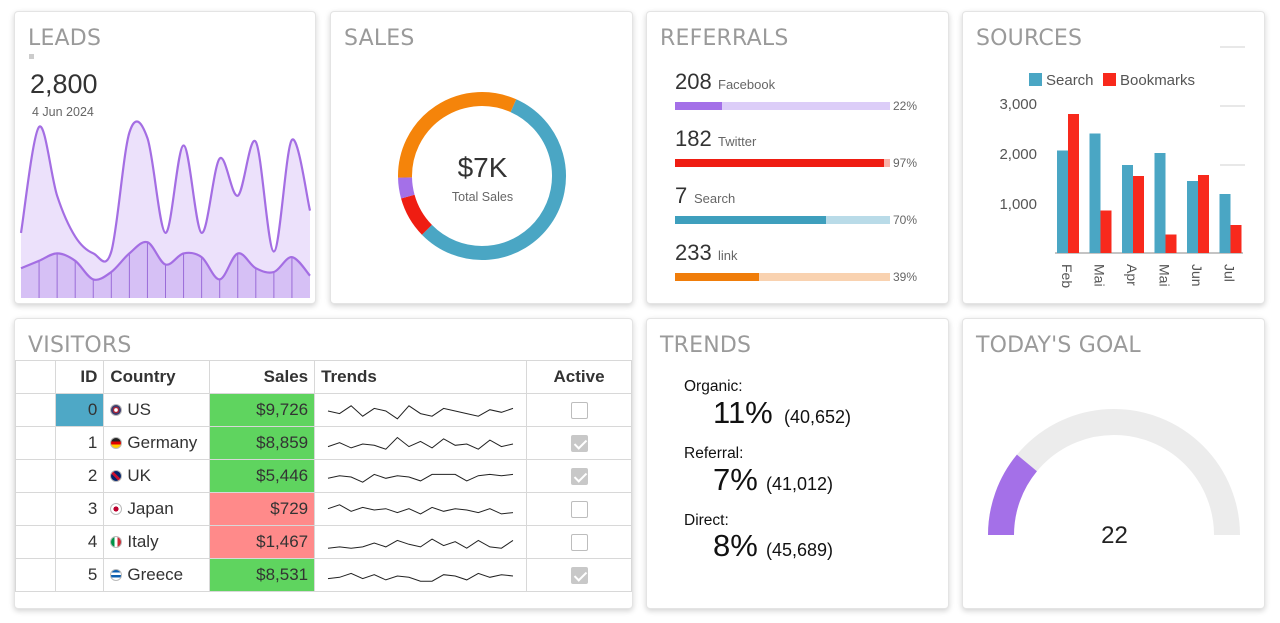  Describe the element at coordinates (905, 163) in the screenshot. I see `referral-percent: 97%` at that location.